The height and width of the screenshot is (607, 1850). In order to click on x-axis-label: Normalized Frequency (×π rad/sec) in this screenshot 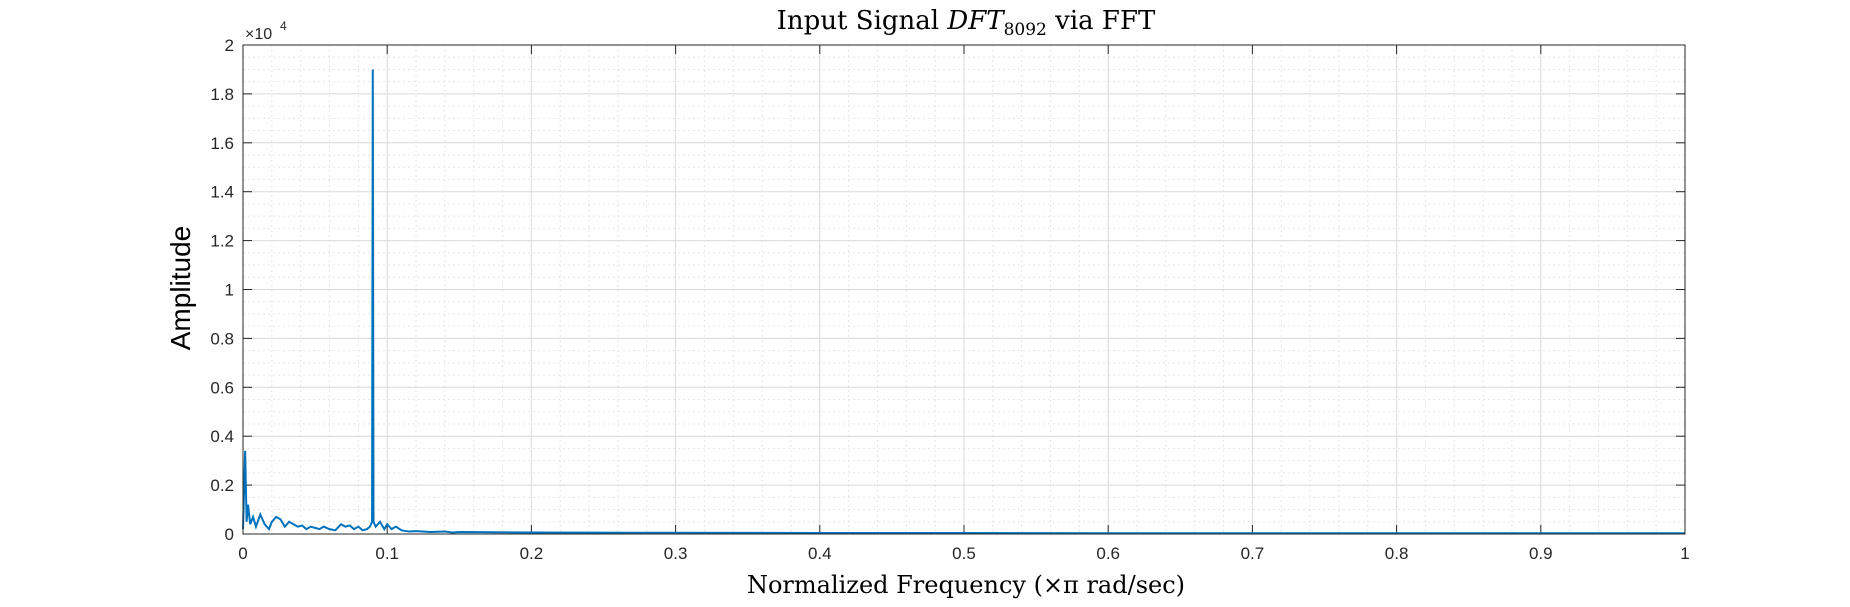, I will do `click(966, 585)`.